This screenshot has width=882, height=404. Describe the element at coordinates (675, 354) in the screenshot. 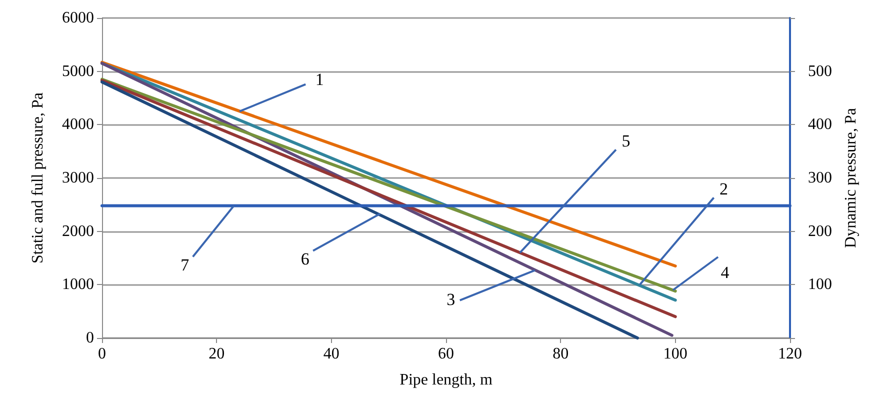

I see `x-tick-label: 100` at that location.